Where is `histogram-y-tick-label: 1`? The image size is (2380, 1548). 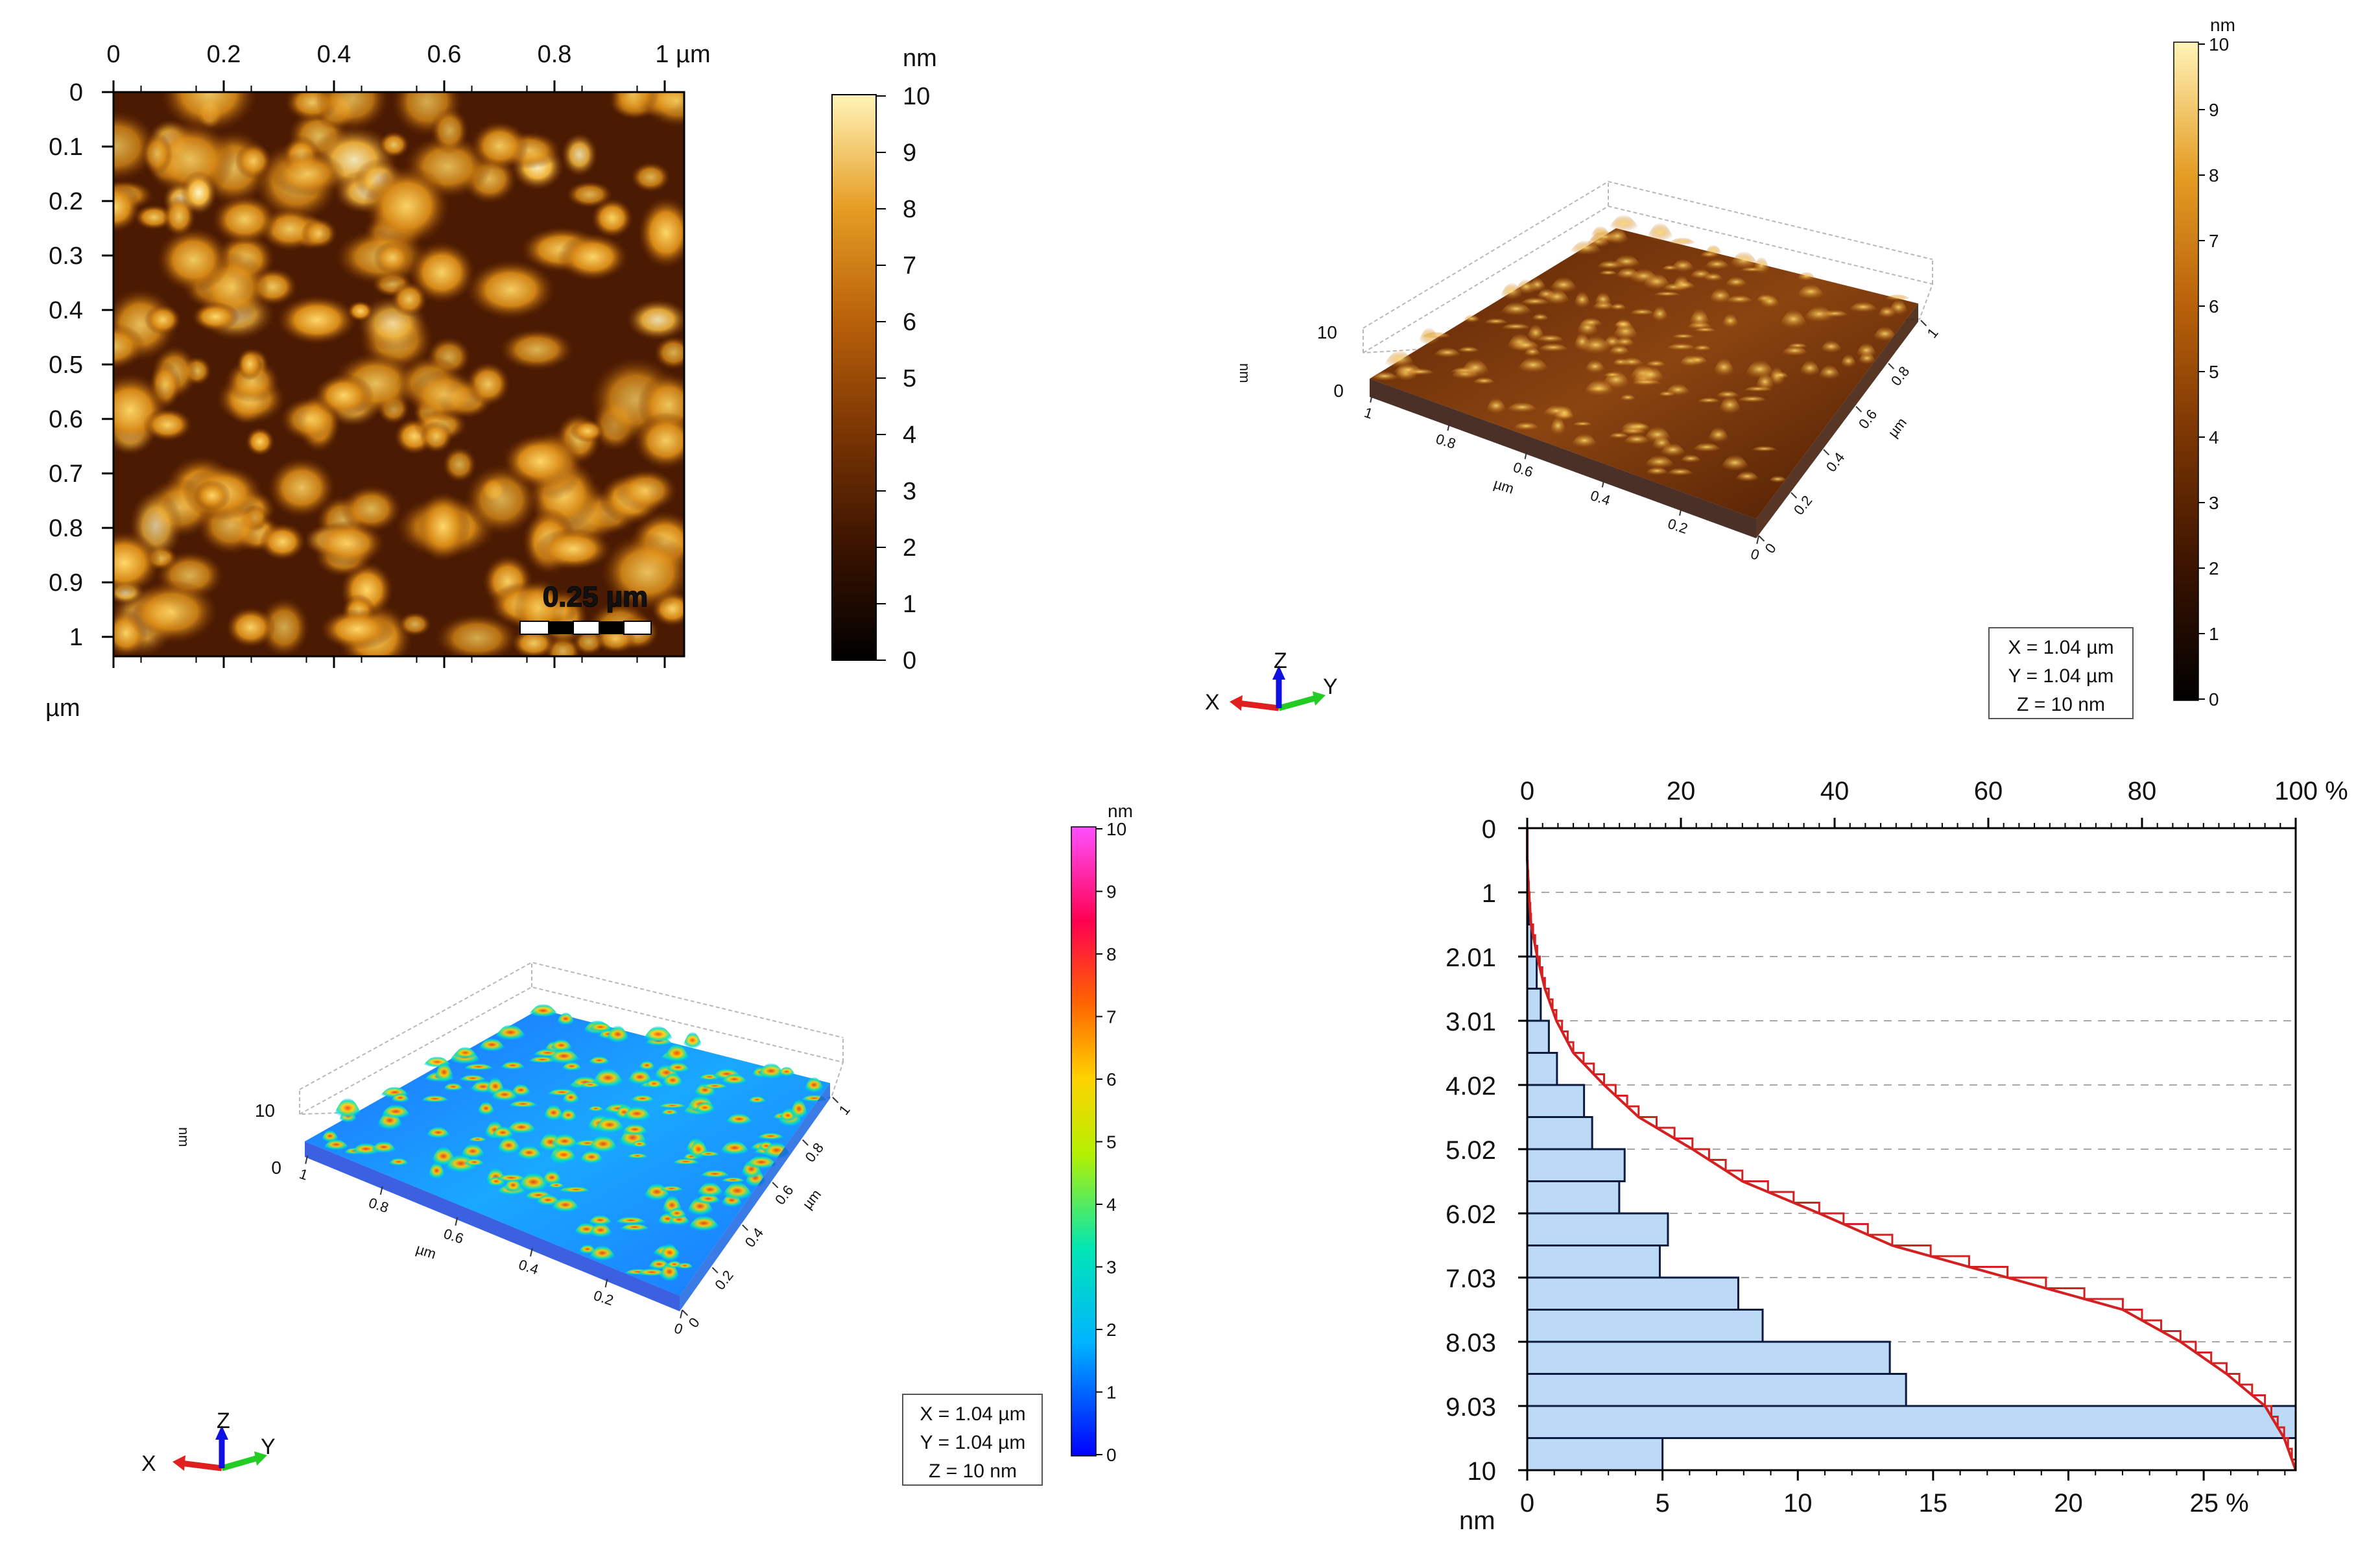
histogram-y-tick-label: 1 is located at coordinates (1489, 893).